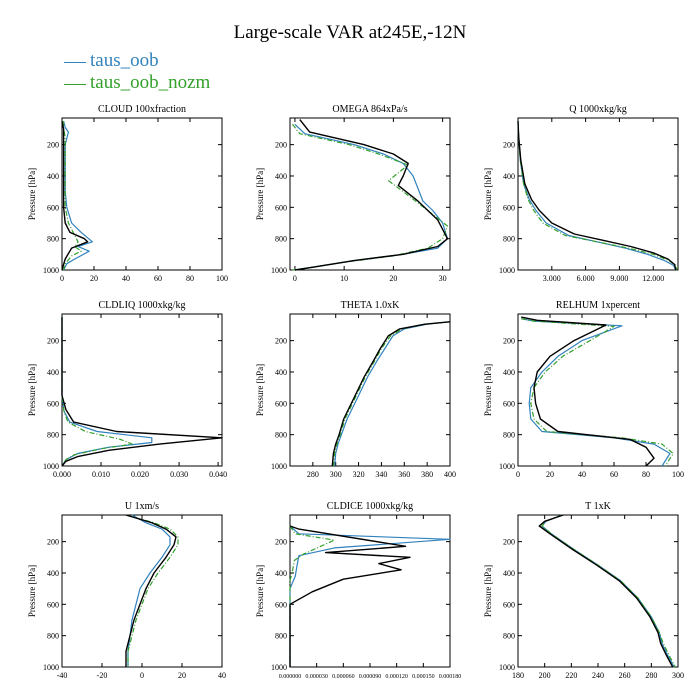 This screenshot has width=700, height=700. What do you see at coordinates (179, 474) in the screenshot?
I see `panel-3-xtick-label-3: 0.030` at bounding box center [179, 474].